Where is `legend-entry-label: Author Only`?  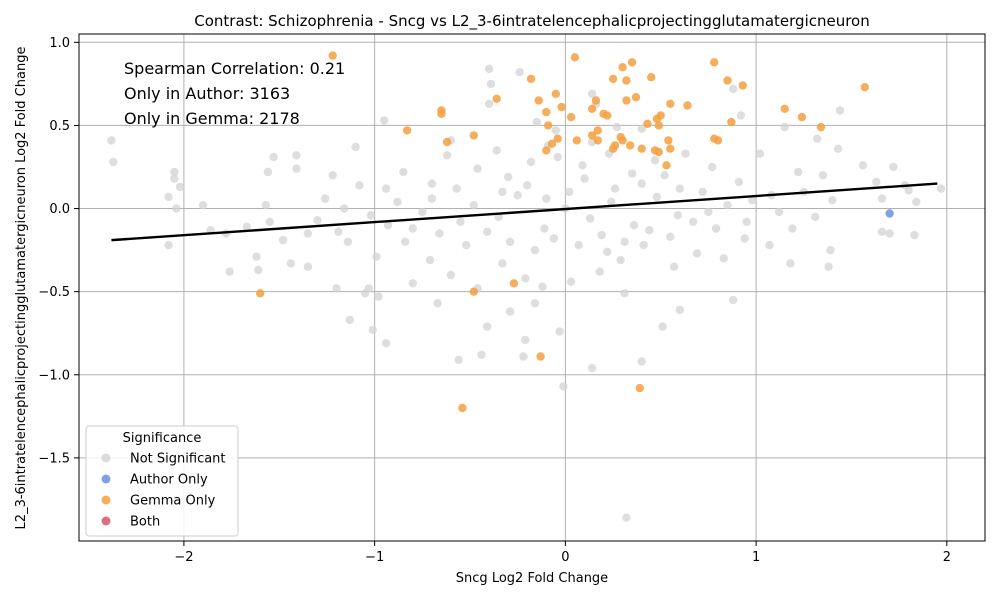 legend-entry-label: Author Only is located at coordinates (169, 480).